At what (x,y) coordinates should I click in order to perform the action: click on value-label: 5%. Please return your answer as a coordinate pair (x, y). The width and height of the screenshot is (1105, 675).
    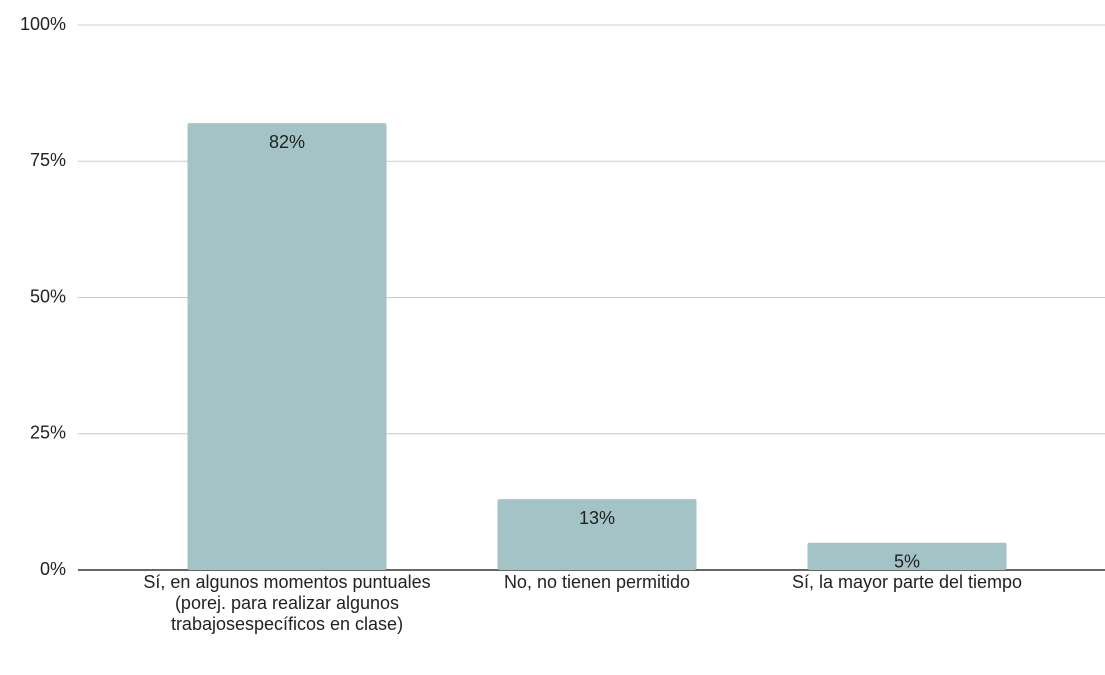
    Looking at the image, I should click on (907, 562).